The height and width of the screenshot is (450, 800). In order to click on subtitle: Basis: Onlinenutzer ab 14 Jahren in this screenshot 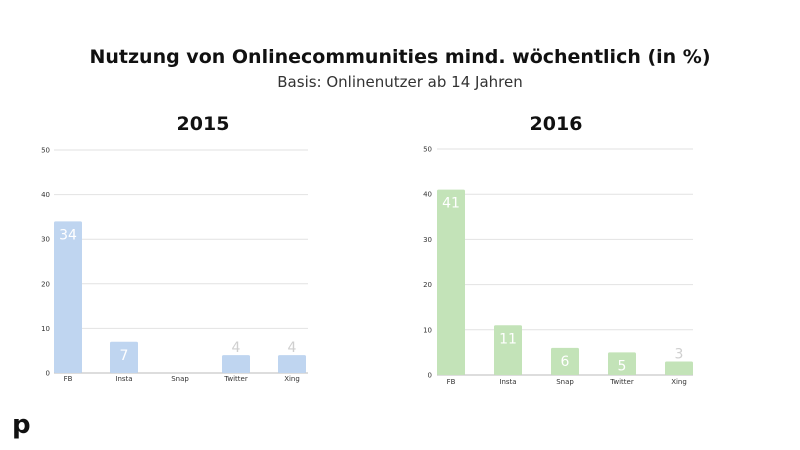, I will do `click(400, 82)`.